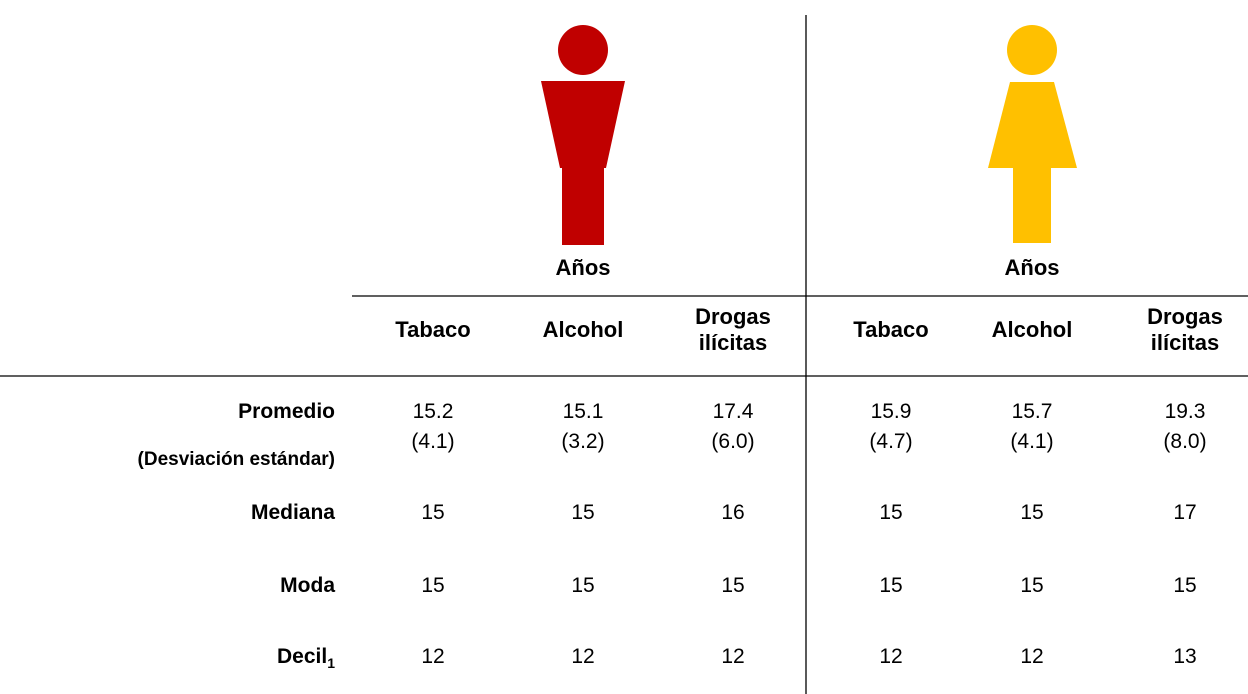 The height and width of the screenshot is (694, 1248). I want to click on female-icon, so click(1032, 134).